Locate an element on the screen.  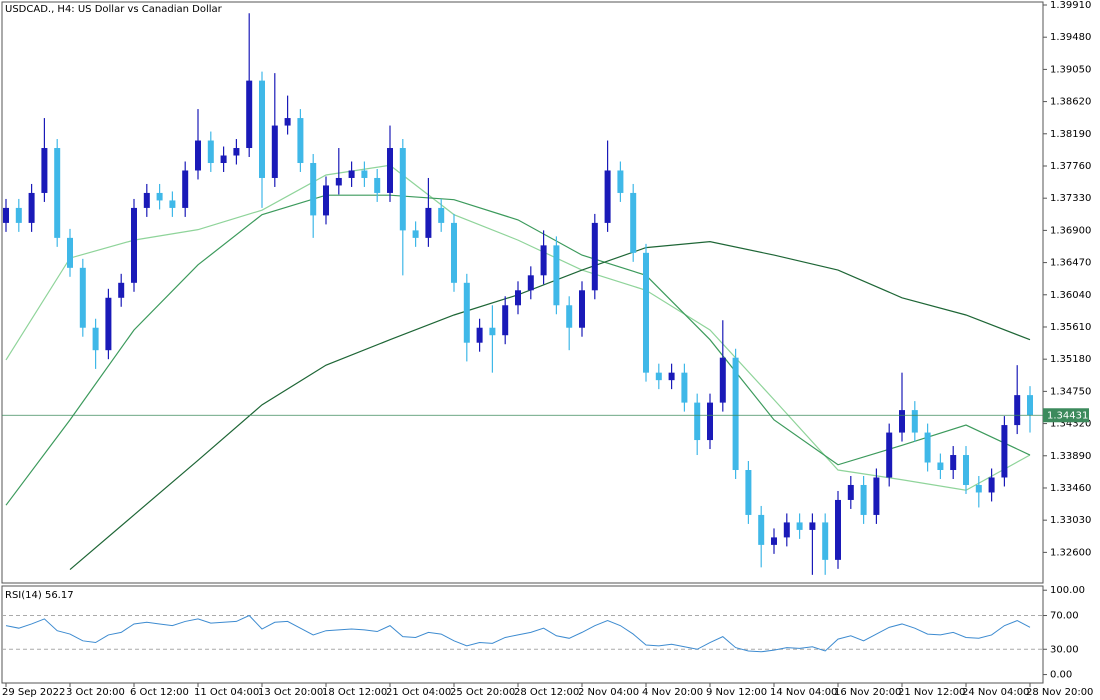
x-tick-label: 21 Oct 04:00 is located at coordinates (418, 692).